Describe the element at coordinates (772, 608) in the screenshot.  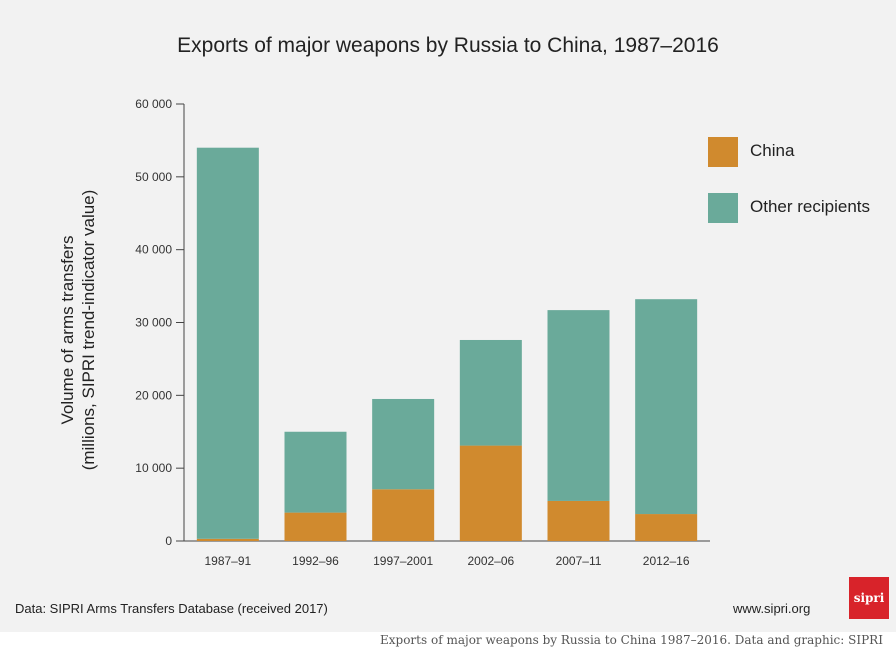
I see `website-link: www.sipri.org` at that location.